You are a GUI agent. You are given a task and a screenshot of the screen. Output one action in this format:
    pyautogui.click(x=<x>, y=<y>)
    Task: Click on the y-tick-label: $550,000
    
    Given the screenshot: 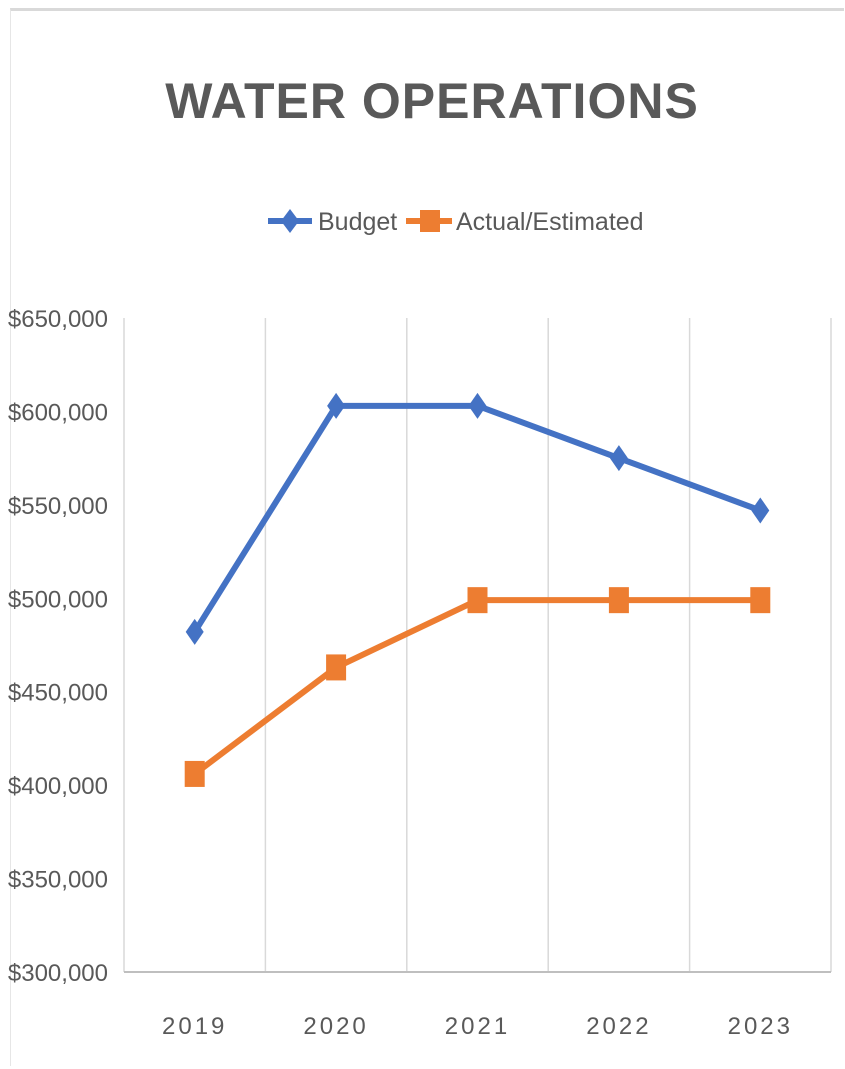 What is the action you would take?
    pyautogui.click(x=58, y=506)
    